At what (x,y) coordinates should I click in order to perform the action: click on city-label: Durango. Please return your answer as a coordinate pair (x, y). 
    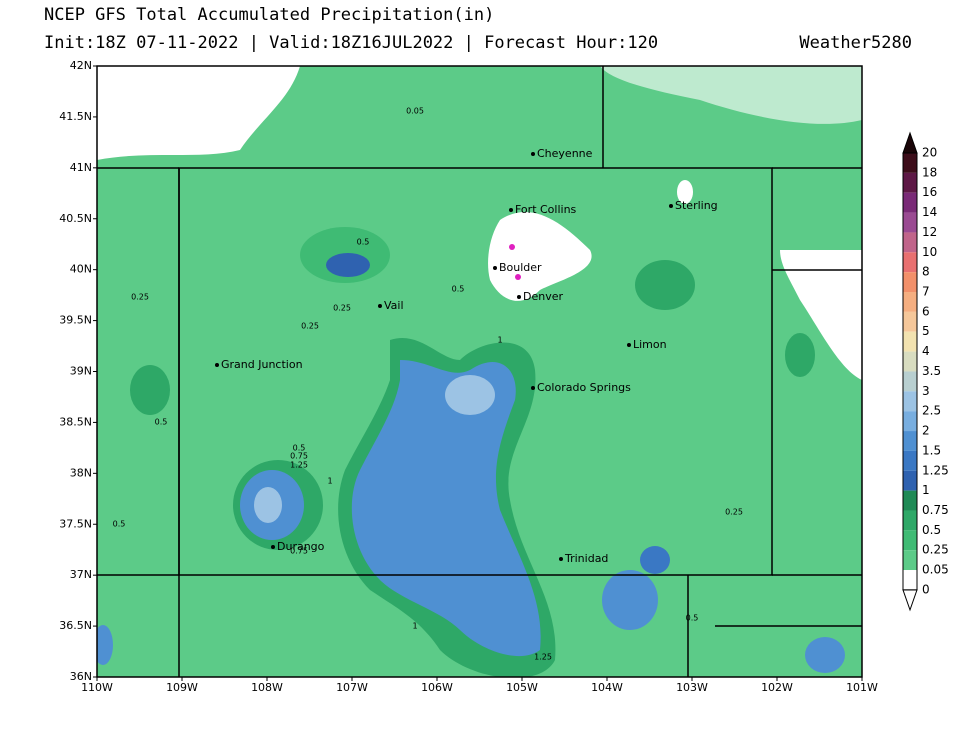
    Looking at the image, I should click on (301, 546).